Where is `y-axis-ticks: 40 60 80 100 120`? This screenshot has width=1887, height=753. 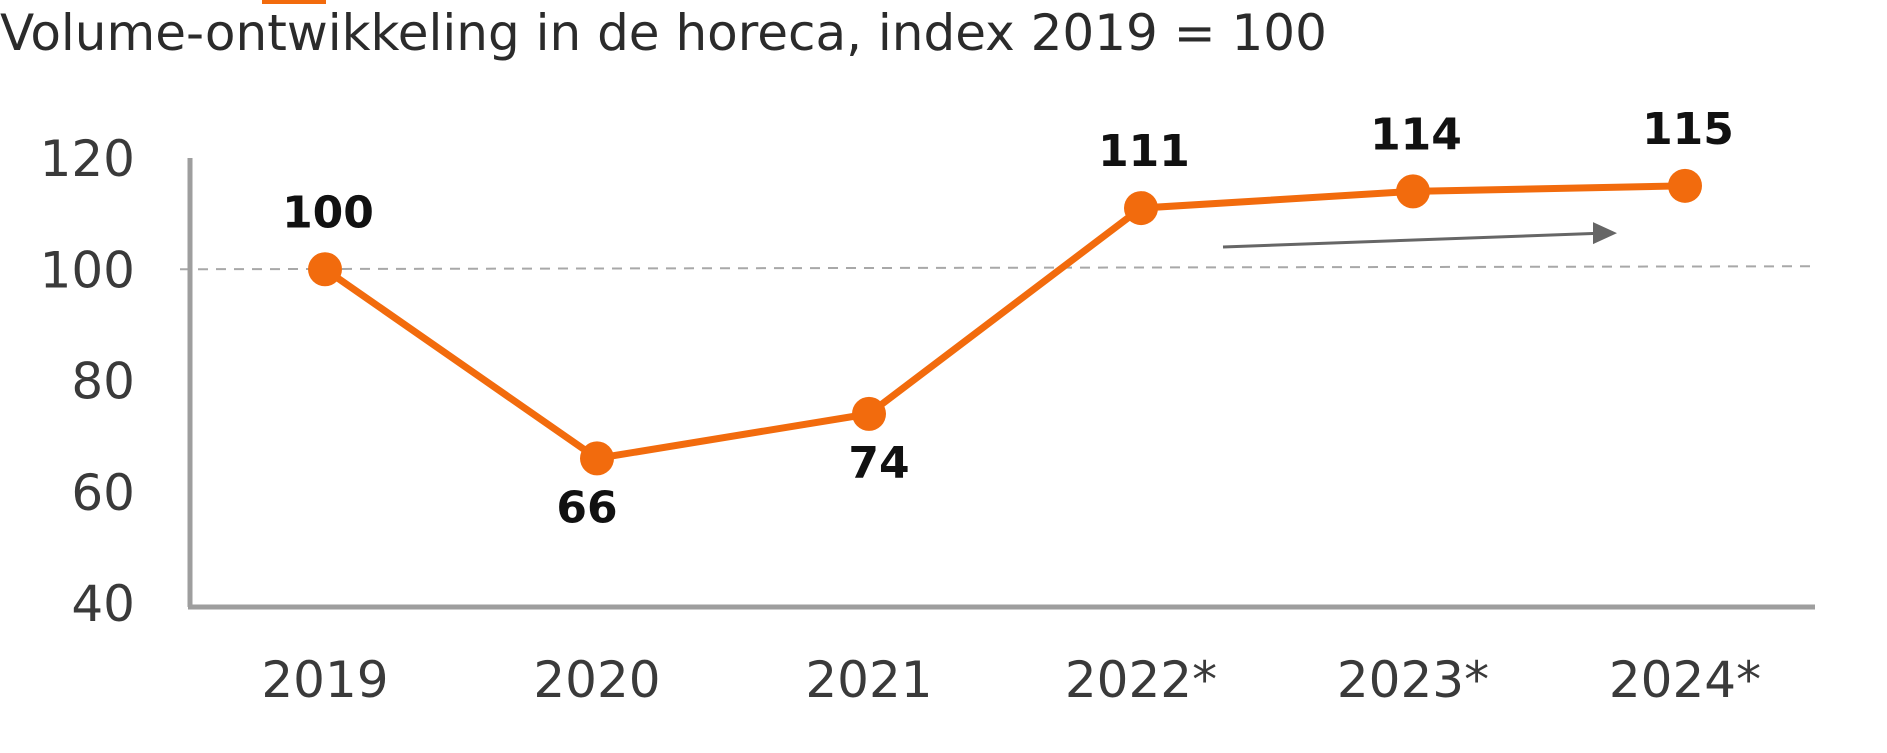 y-axis-ticks: 40 60 80 100 120 is located at coordinates (87, 381).